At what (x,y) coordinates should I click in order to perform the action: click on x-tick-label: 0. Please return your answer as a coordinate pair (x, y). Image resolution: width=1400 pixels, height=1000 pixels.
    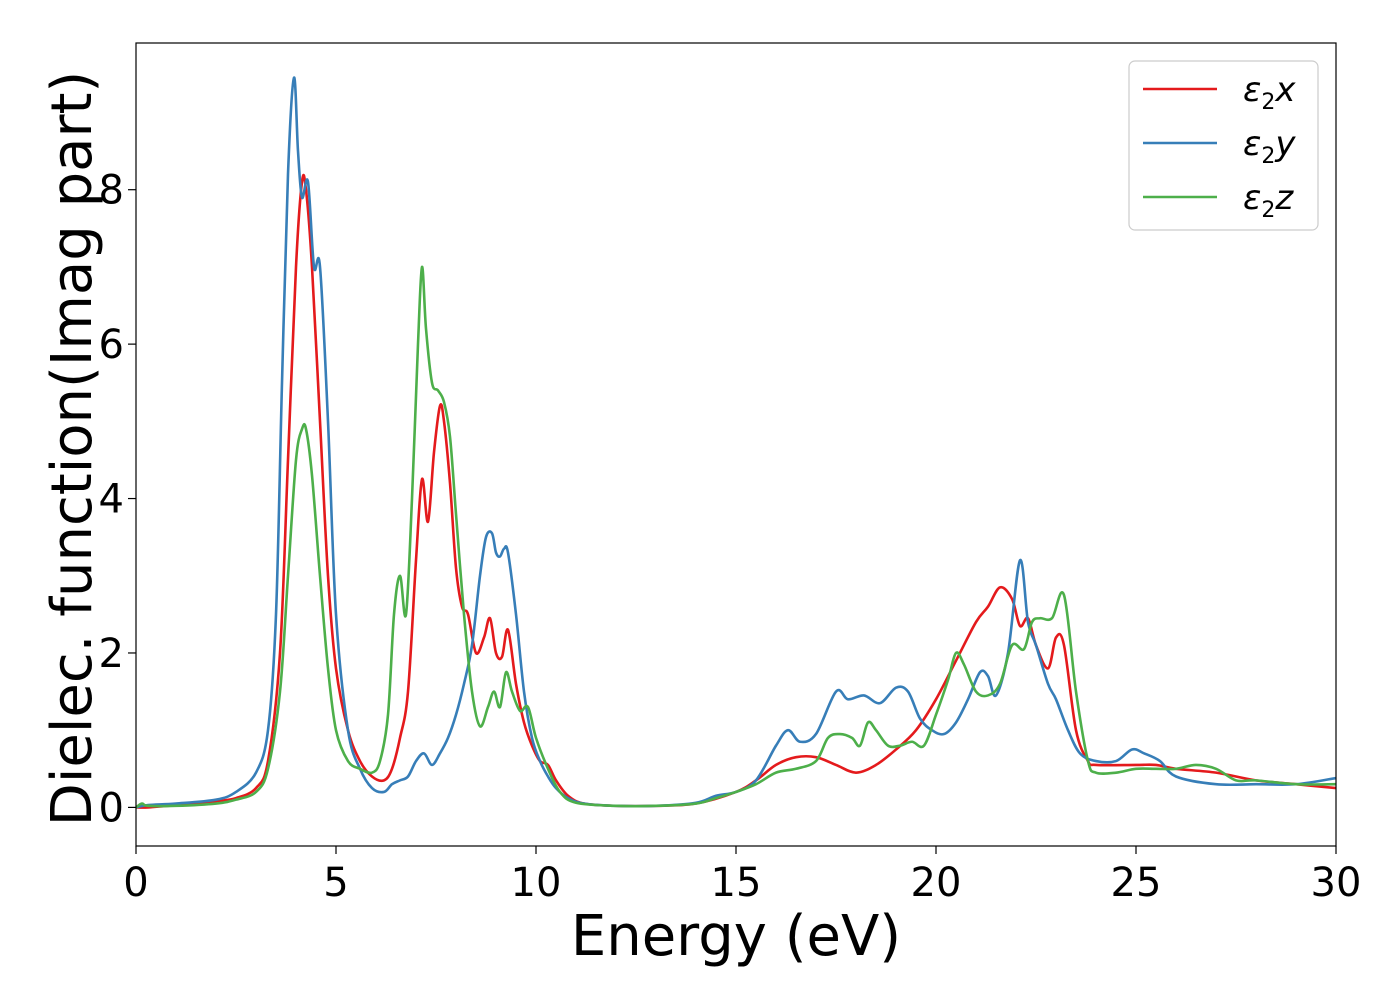
    Looking at the image, I should click on (135, 883).